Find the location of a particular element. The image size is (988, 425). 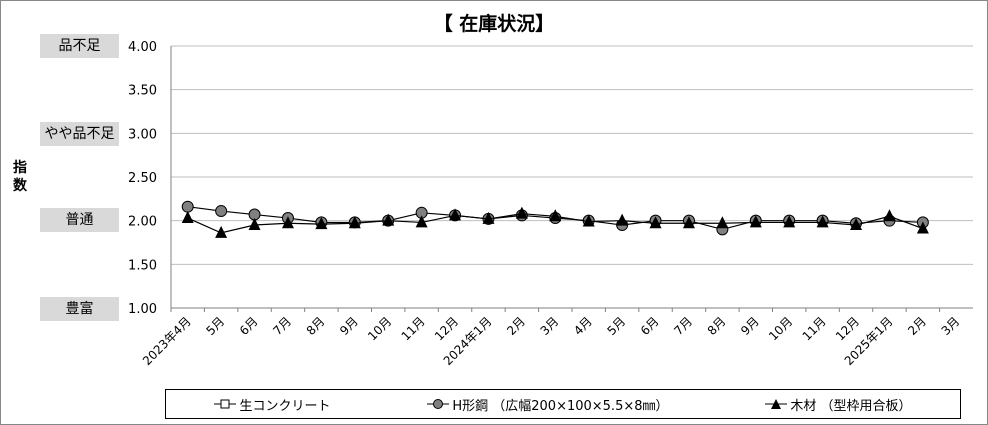

y-tick-label: 2.50 is located at coordinates (142, 178).